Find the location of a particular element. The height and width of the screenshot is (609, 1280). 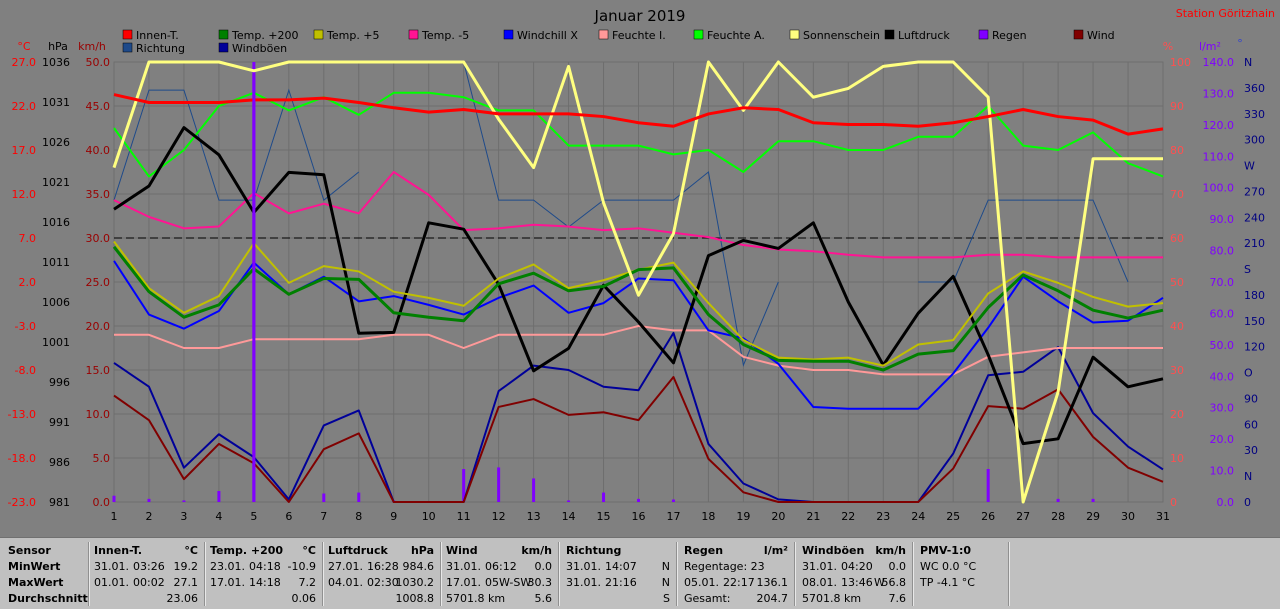

legend-label: Temp. +200 is located at coordinates (265, 35).